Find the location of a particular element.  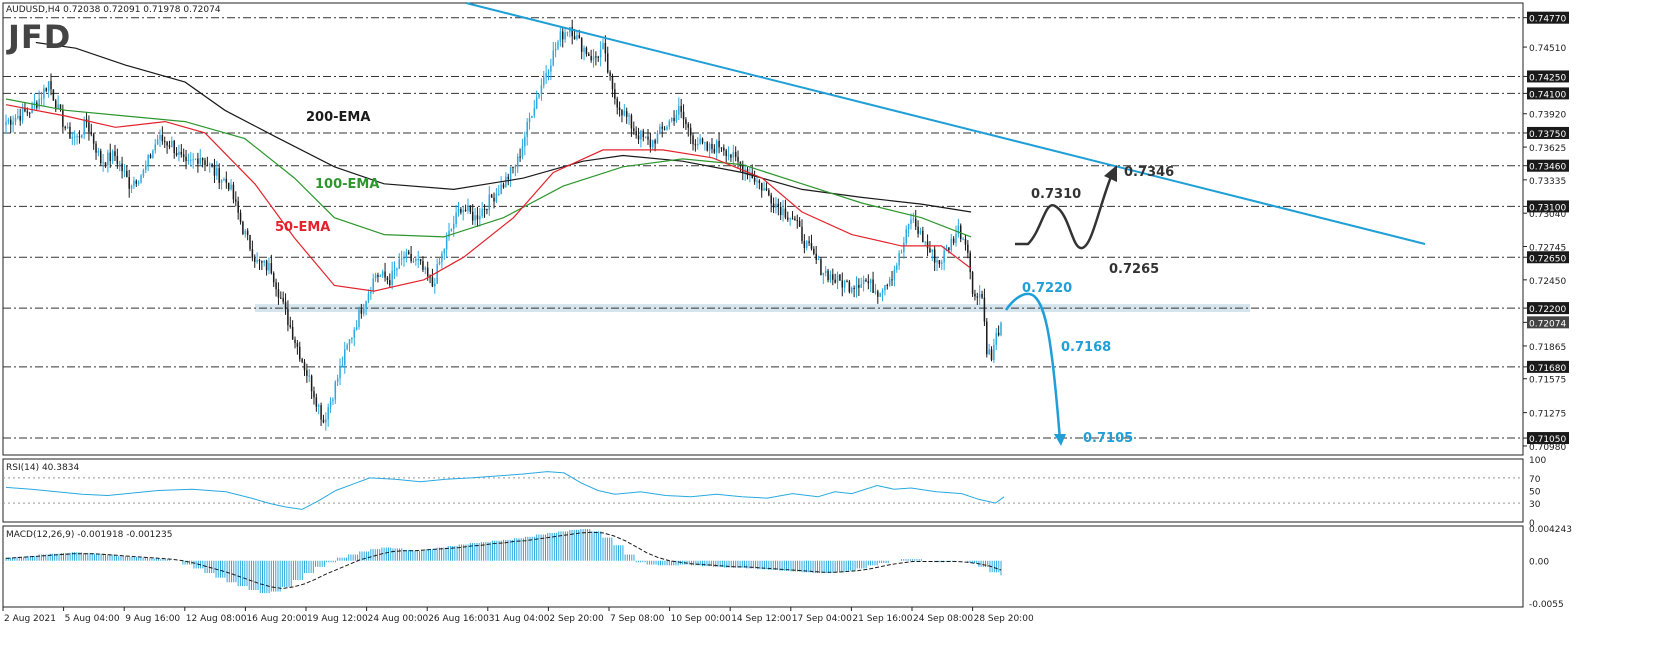

time-tick-label: 24 Aug 00:00 is located at coordinates (398, 619).